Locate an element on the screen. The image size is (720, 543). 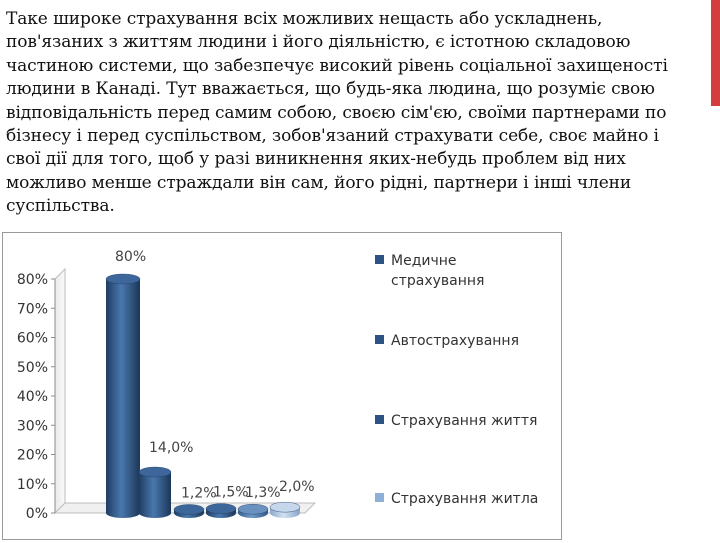
legend-label: Страхування життя is located at coordinates (464, 421).